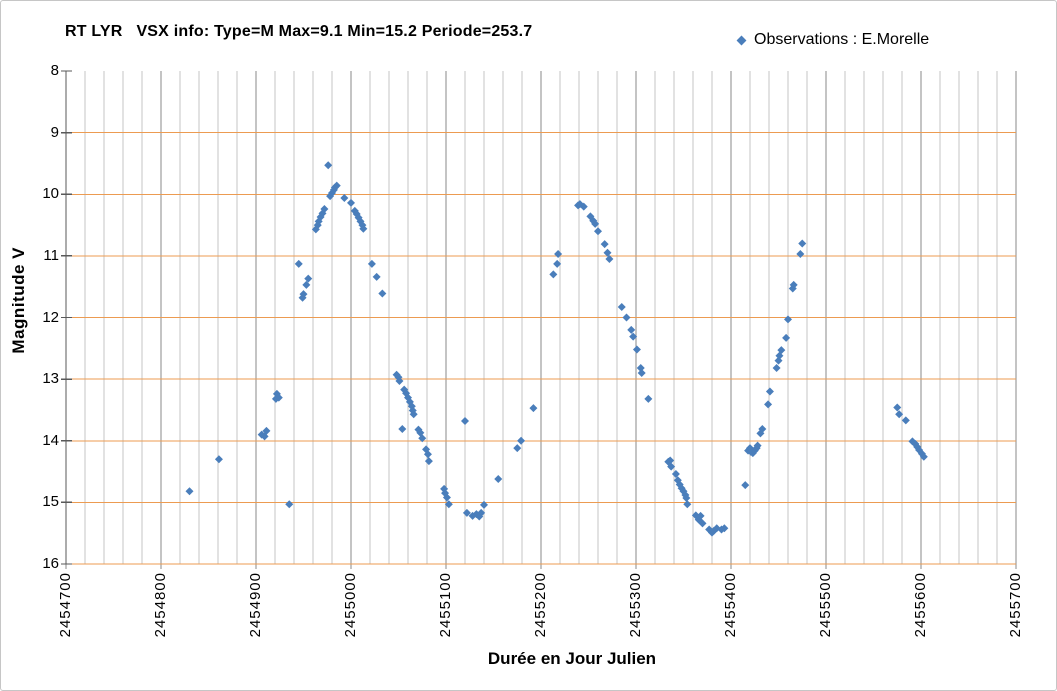 Image resolution: width=1057 pixels, height=691 pixels. Describe the element at coordinates (50, 440) in the screenshot. I see `y-tick-label: 14` at that location.